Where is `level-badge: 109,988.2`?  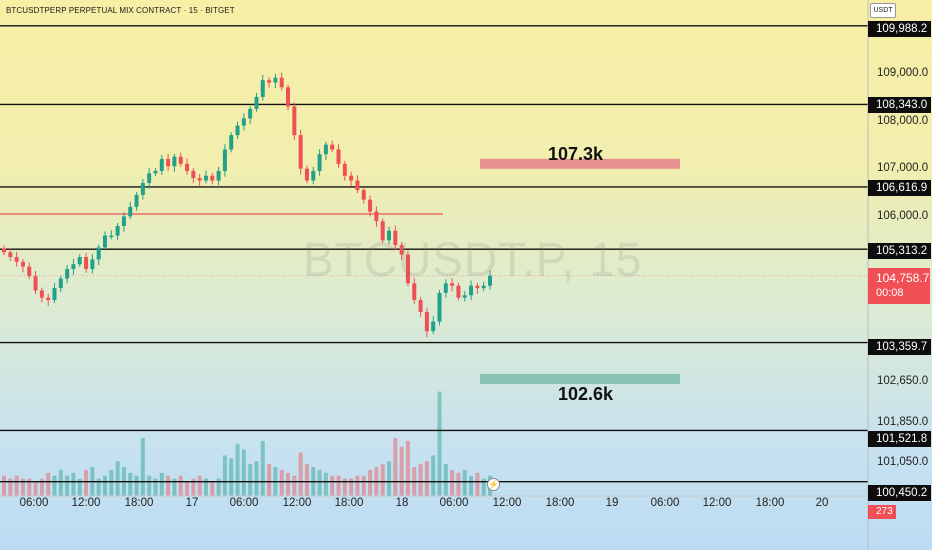 level-badge: 109,988.2 is located at coordinates (899, 29).